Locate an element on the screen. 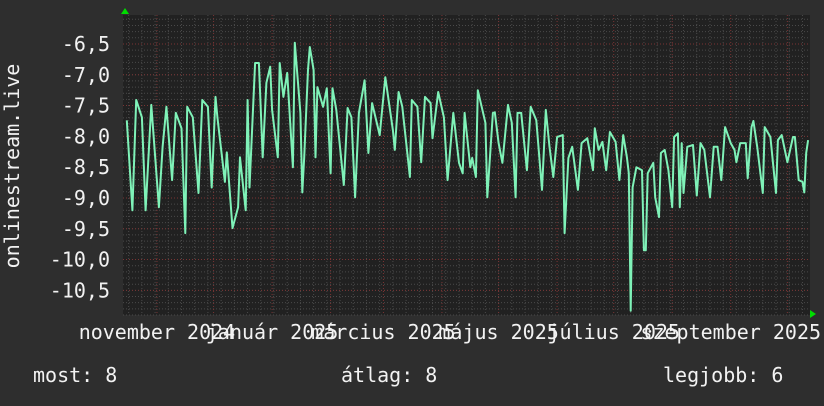  legend-current: most: 8 is located at coordinates (75, 375).